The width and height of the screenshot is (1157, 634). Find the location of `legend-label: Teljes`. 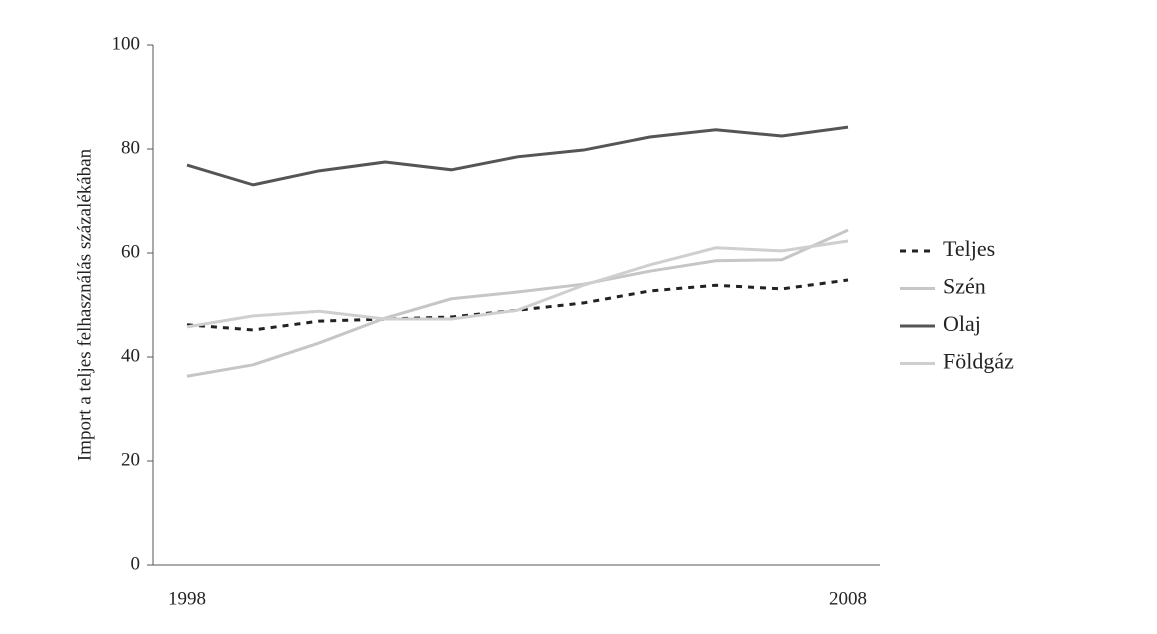

legend-label: Teljes is located at coordinates (969, 248).